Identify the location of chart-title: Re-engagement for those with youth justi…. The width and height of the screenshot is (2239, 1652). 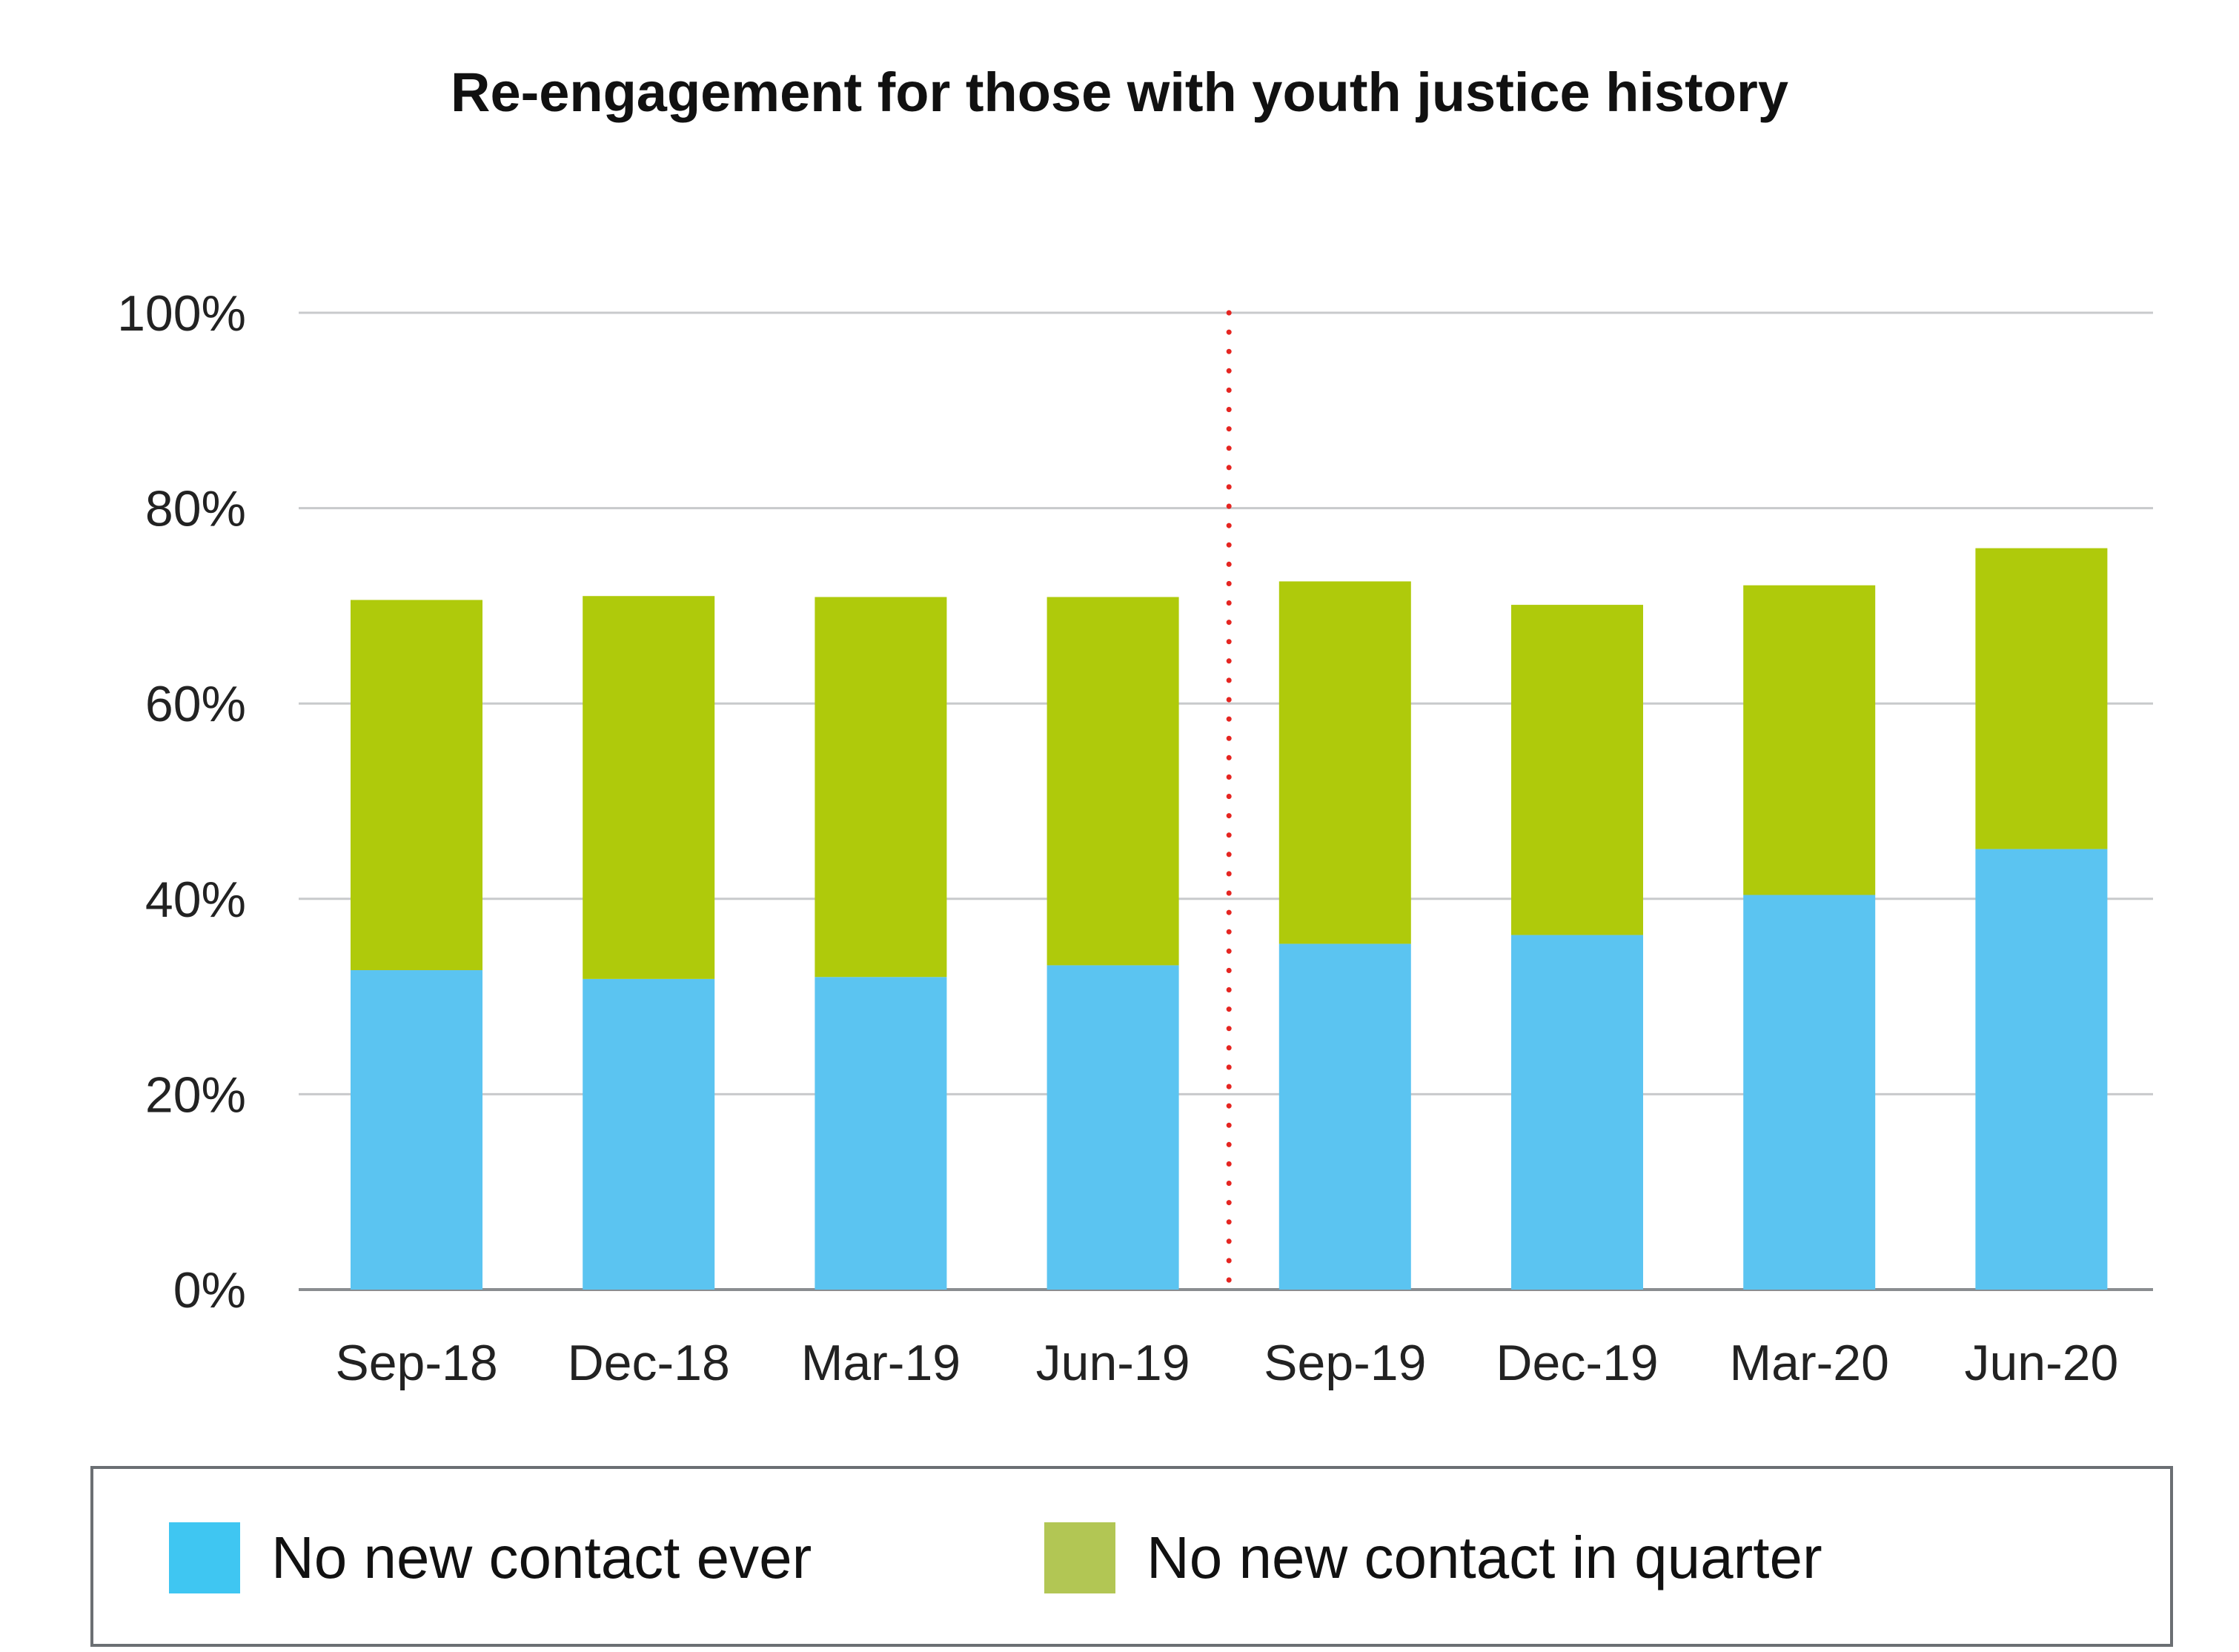
(1119, 92).